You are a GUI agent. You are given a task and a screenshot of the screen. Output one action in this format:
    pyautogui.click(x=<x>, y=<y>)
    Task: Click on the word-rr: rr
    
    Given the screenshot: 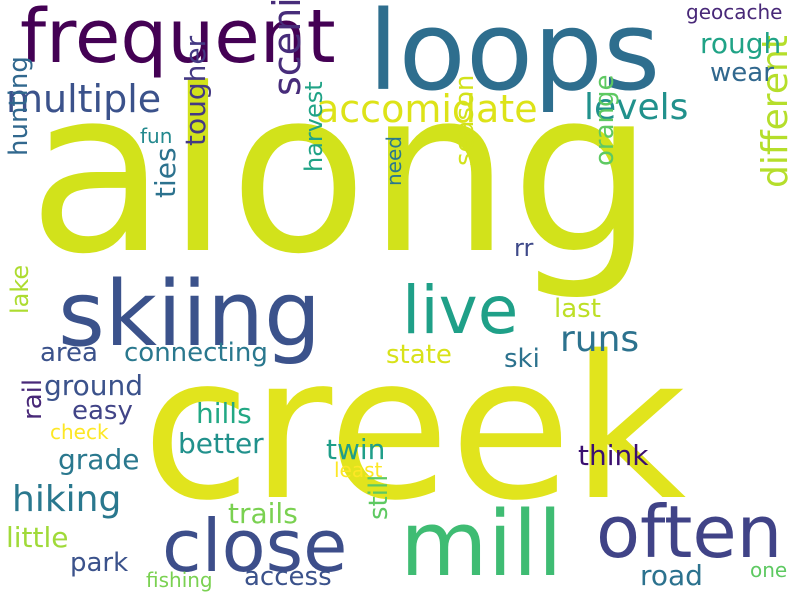 What is the action you would take?
    pyautogui.click(x=524, y=248)
    